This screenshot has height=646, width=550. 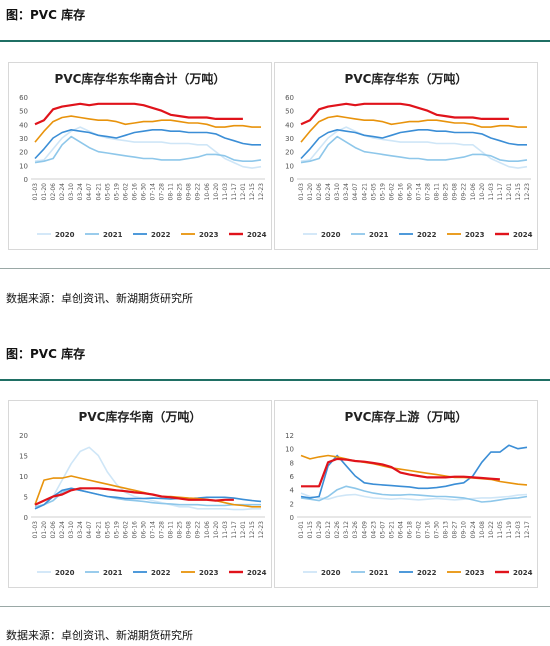 I want to click on x-tick-label: 01-29, so click(x=319, y=530).